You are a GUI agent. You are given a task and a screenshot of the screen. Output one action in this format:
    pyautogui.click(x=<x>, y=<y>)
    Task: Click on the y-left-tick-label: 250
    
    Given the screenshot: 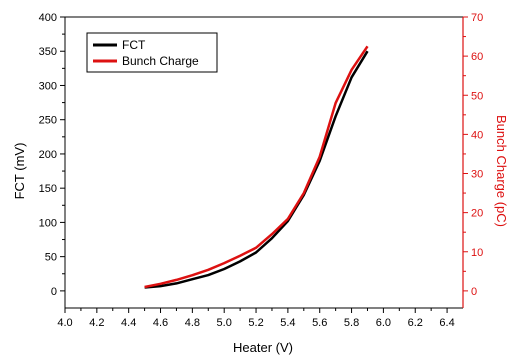 What is the action you would take?
    pyautogui.click(x=48, y=121)
    